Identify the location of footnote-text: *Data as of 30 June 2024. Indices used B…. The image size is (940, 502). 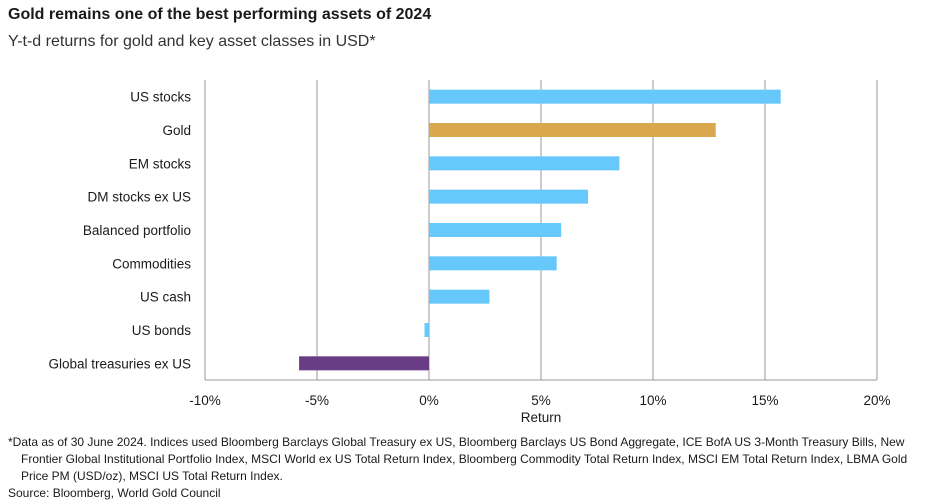
(458, 459).